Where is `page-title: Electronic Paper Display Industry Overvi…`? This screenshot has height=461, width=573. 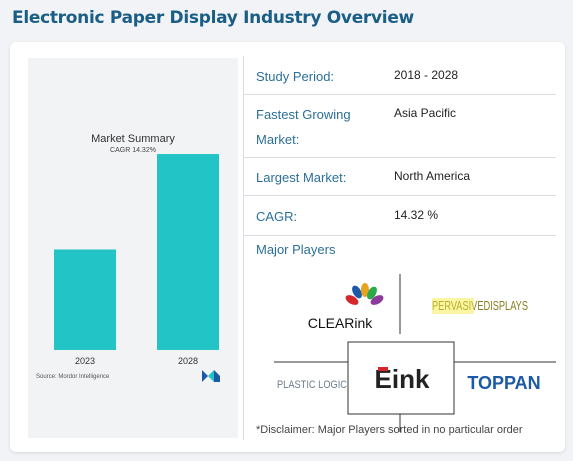 page-title: Electronic Paper Display Industry Overvi… is located at coordinates (213, 18).